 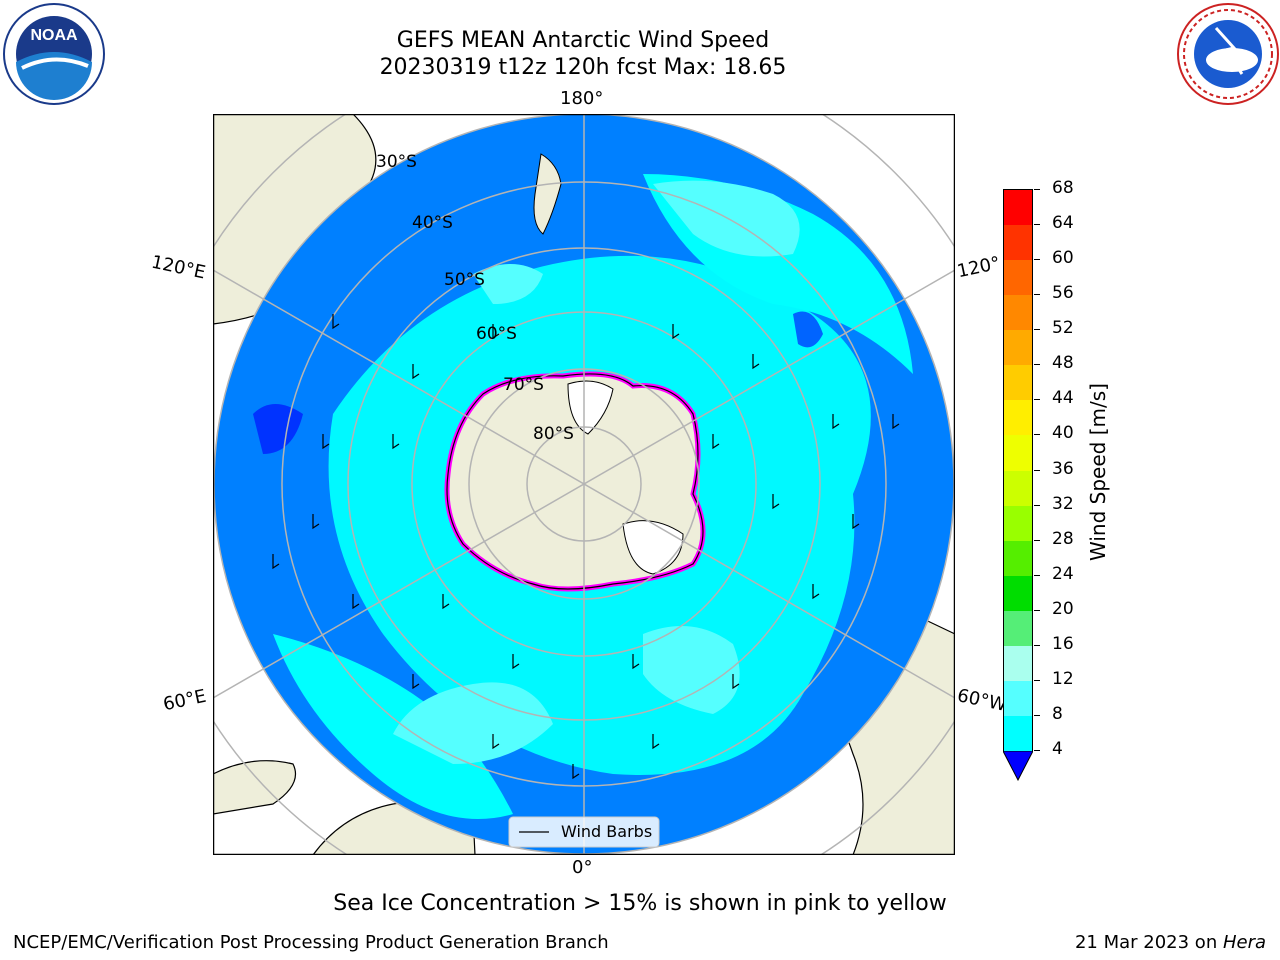 I want to click on map-legend, so click(x=584, y=832).